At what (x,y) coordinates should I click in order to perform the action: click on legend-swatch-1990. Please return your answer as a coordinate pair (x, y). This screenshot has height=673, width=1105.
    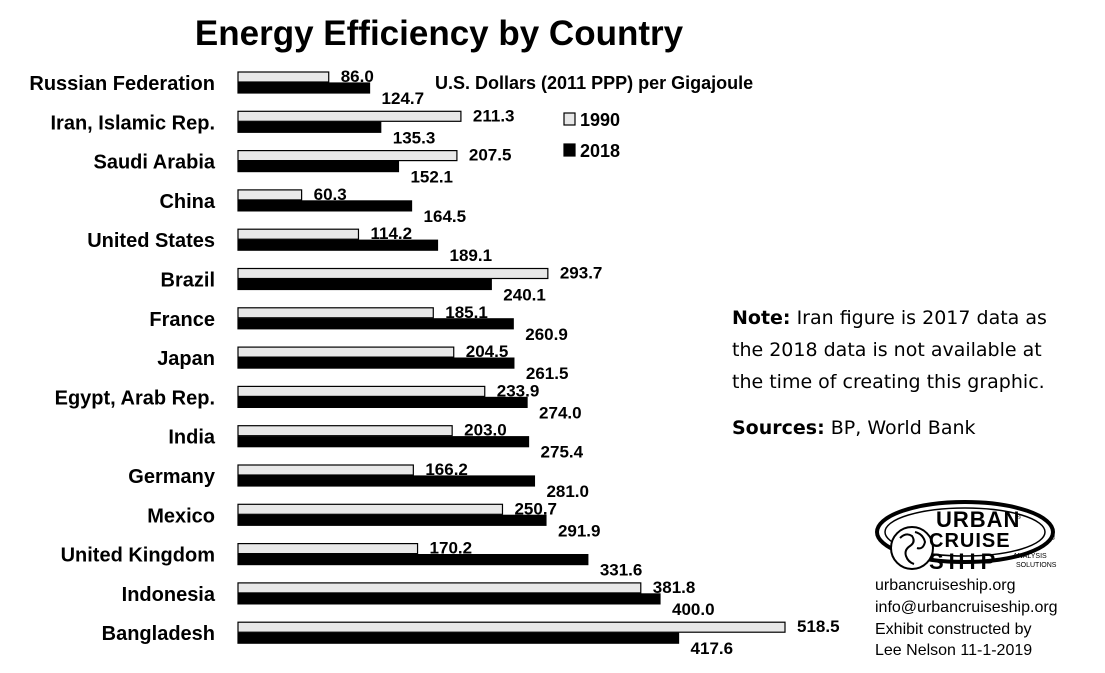
    Looking at the image, I should click on (569, 119).